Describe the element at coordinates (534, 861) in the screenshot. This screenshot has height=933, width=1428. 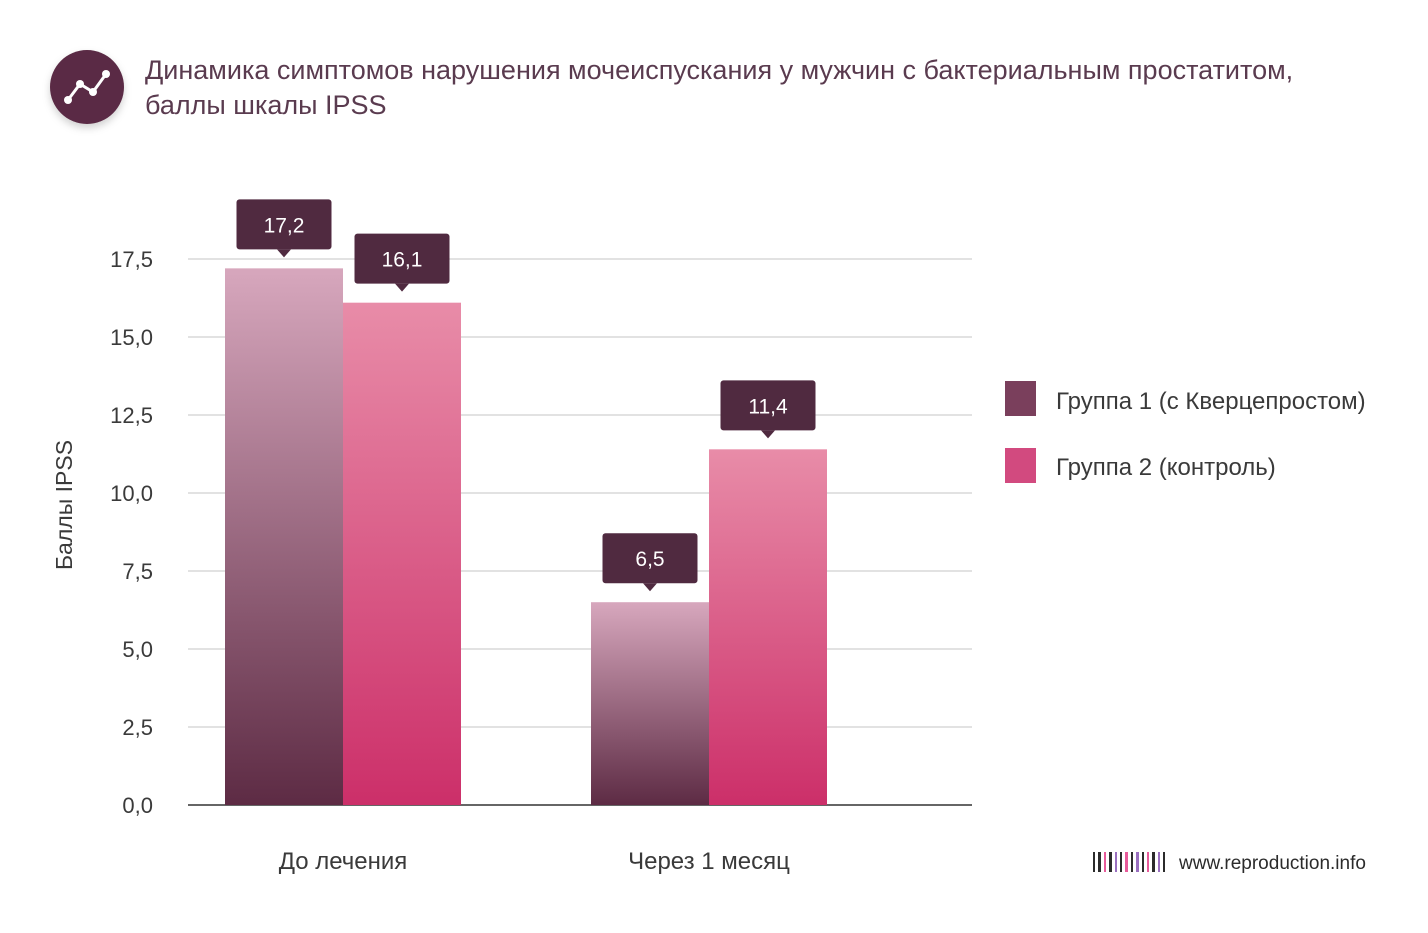
I see `category-labels: До лечения Через 1 месяц` at that location.